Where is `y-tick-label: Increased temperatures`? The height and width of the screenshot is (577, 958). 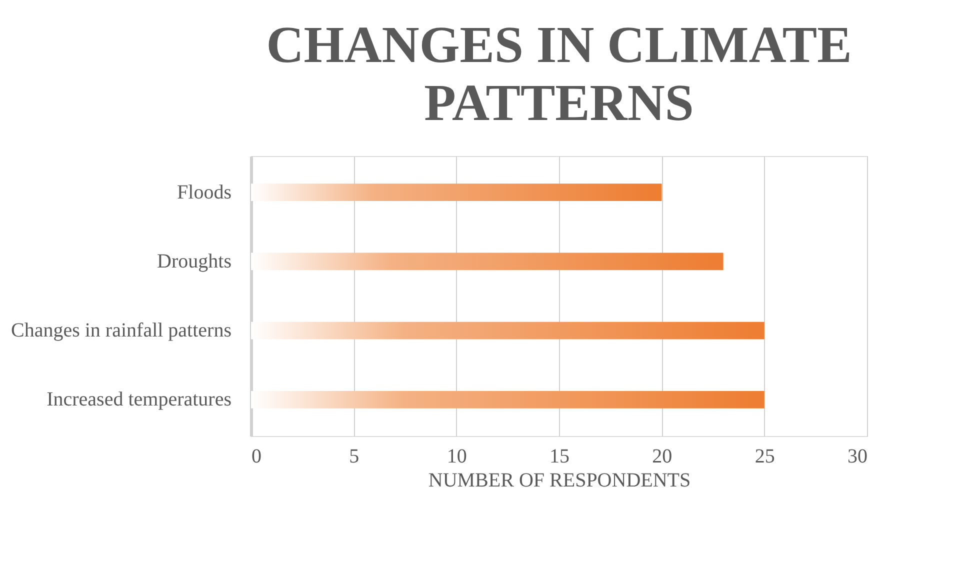 y-tick-label: Increased temperatures is located at coordinates (139, 399).